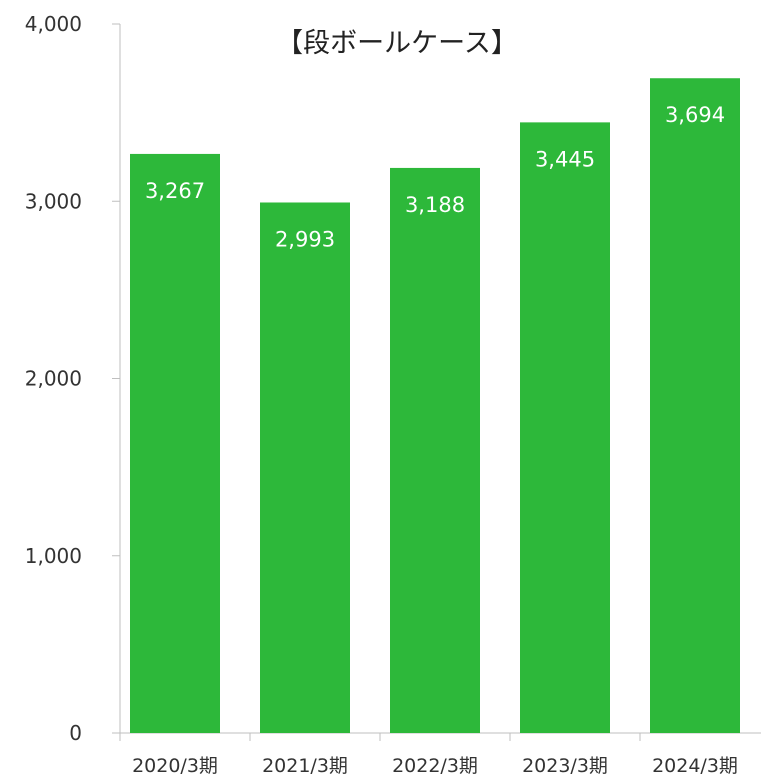 Image resolution: width=761 pixels, height=778 pixels. What do you see at coordinates (435, 766) in the screenshot?
I see `x-tick-label: 2022/3期` at bounding box center [435, 766].